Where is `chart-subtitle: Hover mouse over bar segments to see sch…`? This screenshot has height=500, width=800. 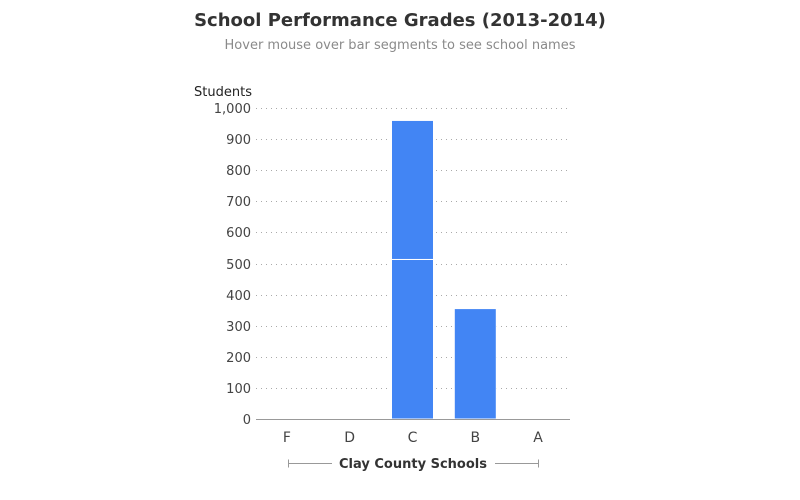
chart-subtitle: Hover mouse over bar segments to see sch… is located at coordinates (400, 45).